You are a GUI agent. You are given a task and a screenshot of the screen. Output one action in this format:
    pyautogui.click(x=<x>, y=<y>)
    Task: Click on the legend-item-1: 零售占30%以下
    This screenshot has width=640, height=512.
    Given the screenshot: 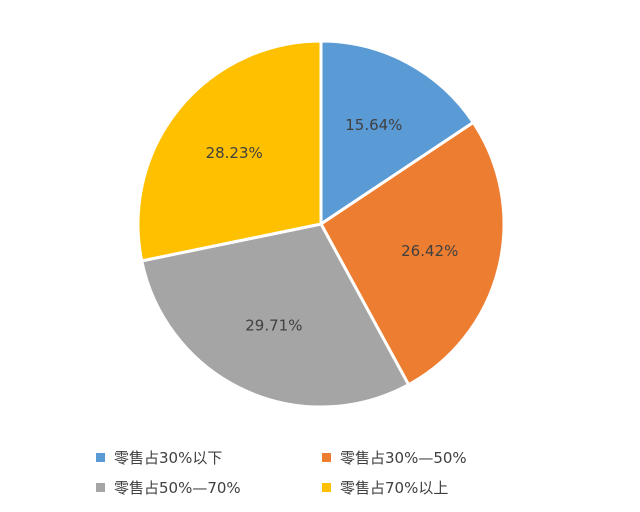 What is the action you would take?
    pyautogui.click(x=209, y=457)
    